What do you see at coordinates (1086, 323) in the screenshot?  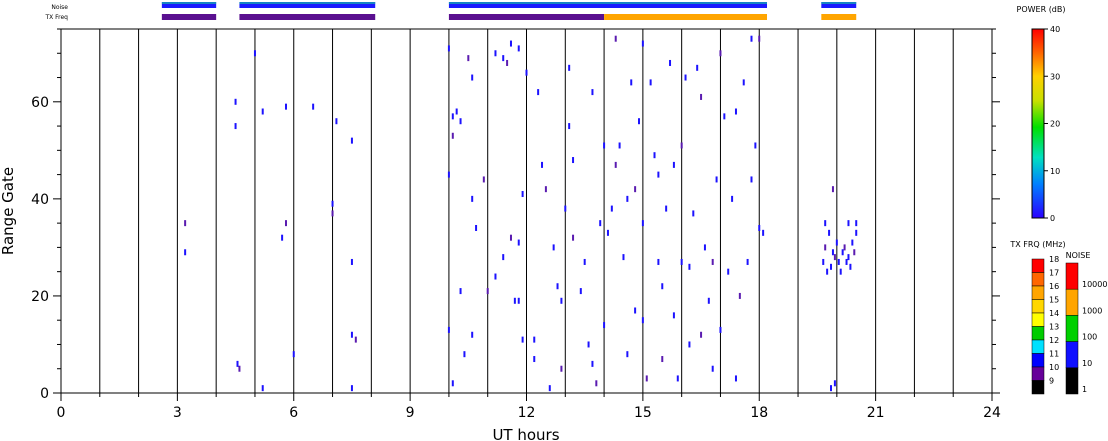 I see `noise-colorbar: NOISE 10000 1000 100 10 1` at bounding box center [1086, 323].